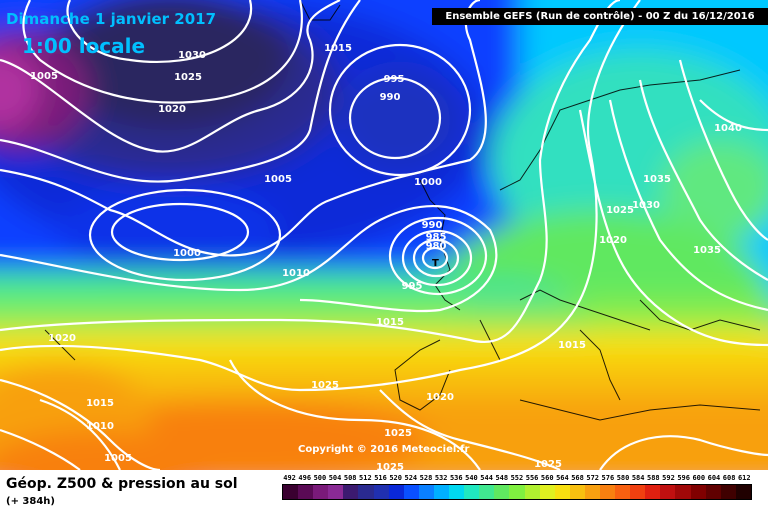 The width and height of the screenshot is (768, 512). I want to click on isobar-label: 1040, so click(728, 128).